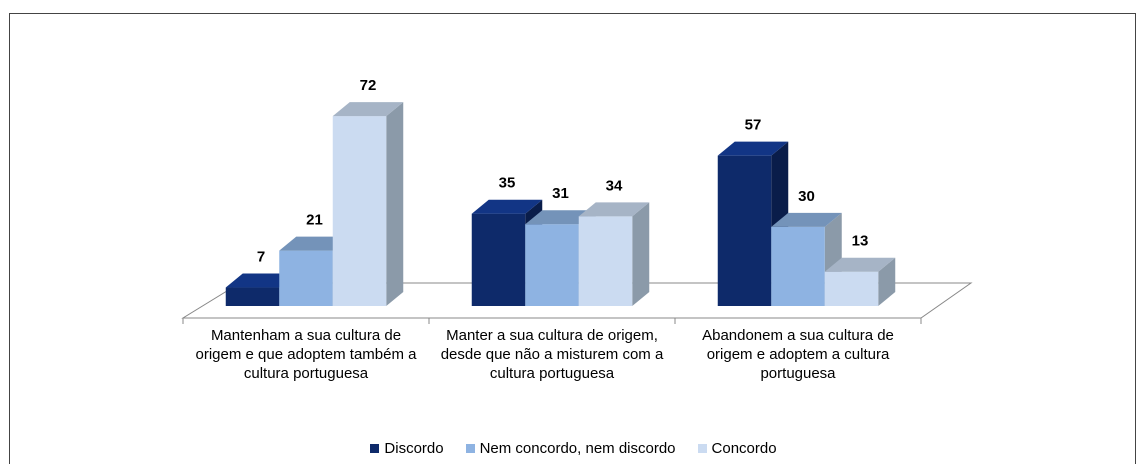  Describe the element at coordinates (507, 183) in the screenshot. I see `data-label: 35` at that location.